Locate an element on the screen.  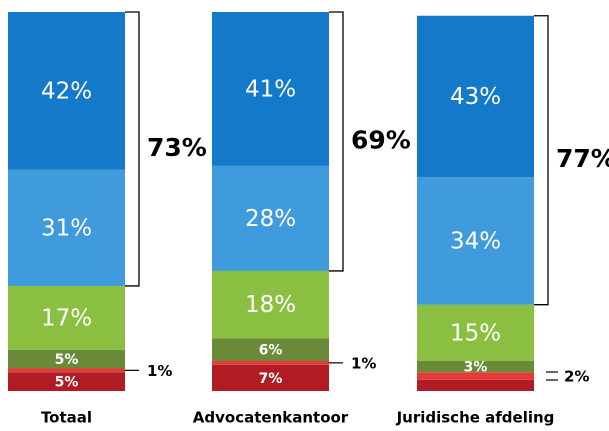
value-label: 18% is located at coordinates (270, 305).